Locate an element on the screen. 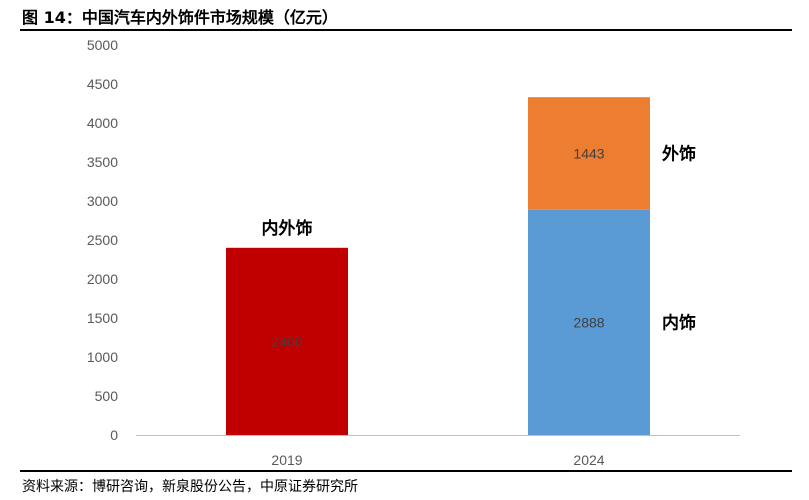 This screenshot has height=500, width=809. x-tick-label: 2024 is located at coordinates (588, 460).